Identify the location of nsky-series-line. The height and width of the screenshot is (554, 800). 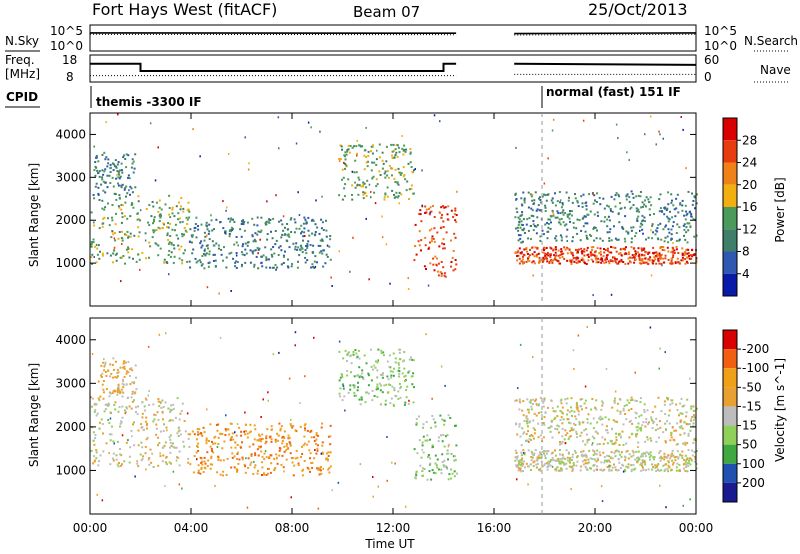
(393, 33).